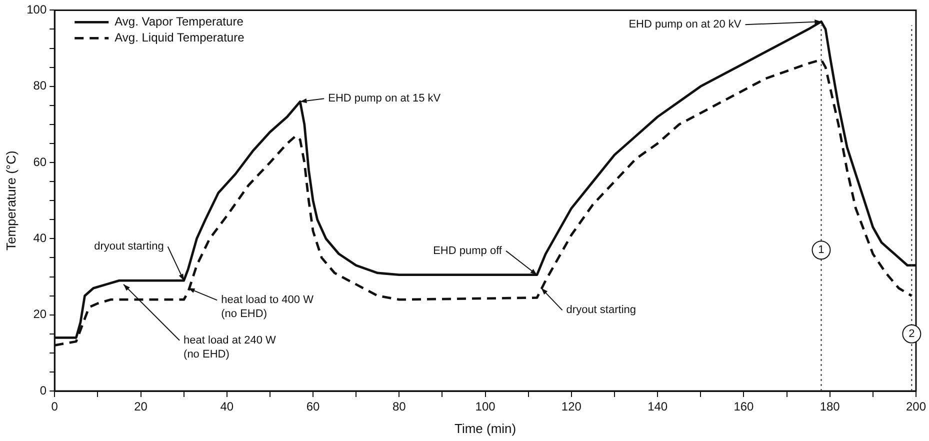  I want to click on y-tick-label: 40, so click(40, 237).